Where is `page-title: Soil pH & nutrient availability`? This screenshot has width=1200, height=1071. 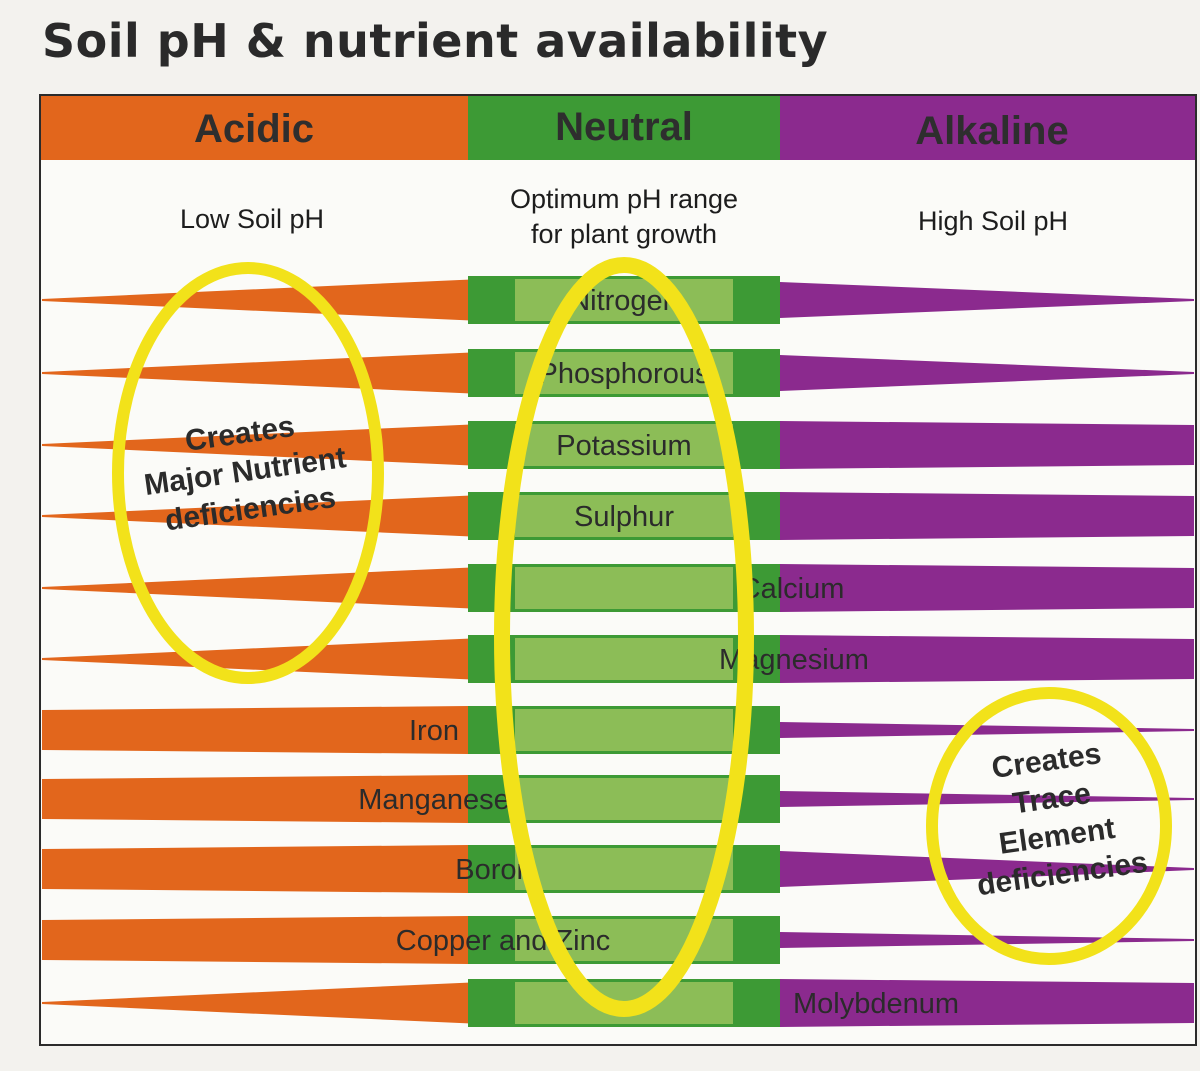 page-title: Soil pH & nutrient availability is located at coordinates (435, 41).